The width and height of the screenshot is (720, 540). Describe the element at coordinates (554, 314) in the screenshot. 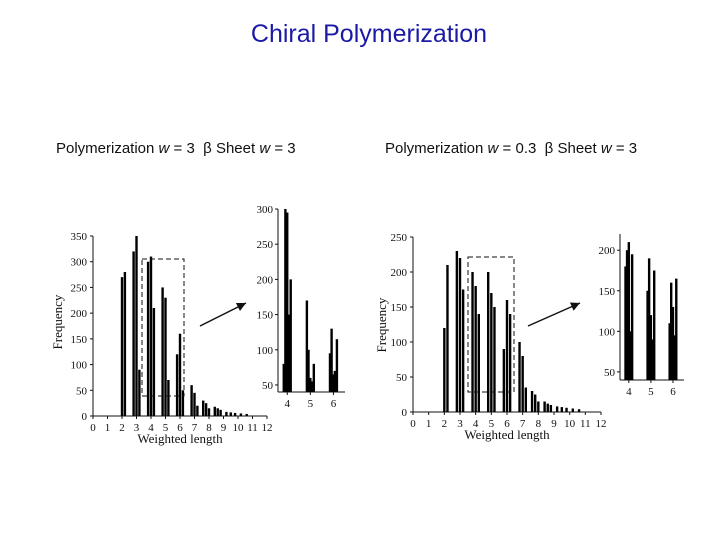

I see `zoom-arrow` at that location.